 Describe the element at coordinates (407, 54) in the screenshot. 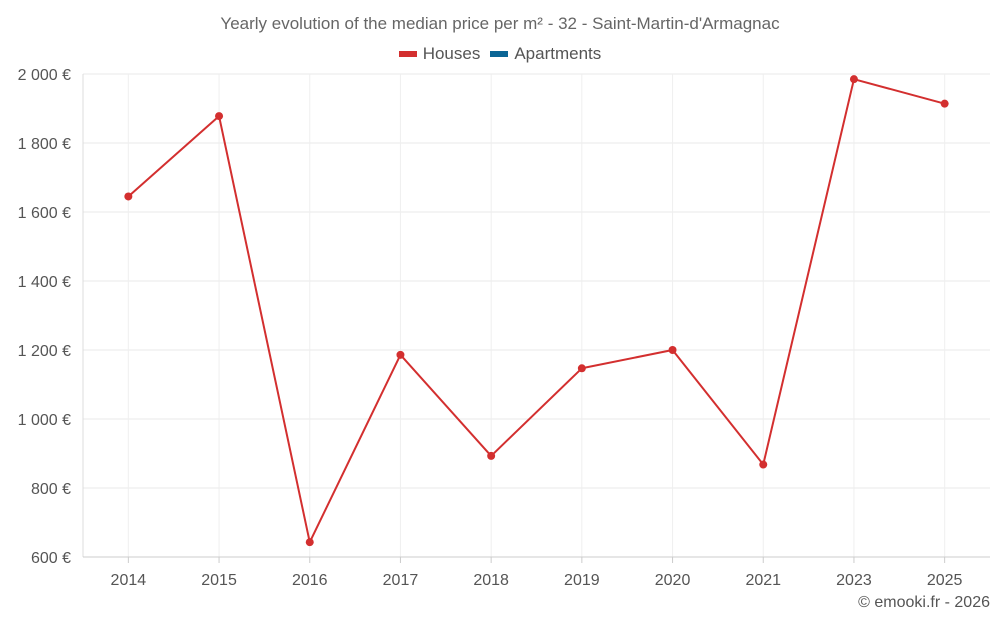

I see `legend-swatch-houses` at that location.